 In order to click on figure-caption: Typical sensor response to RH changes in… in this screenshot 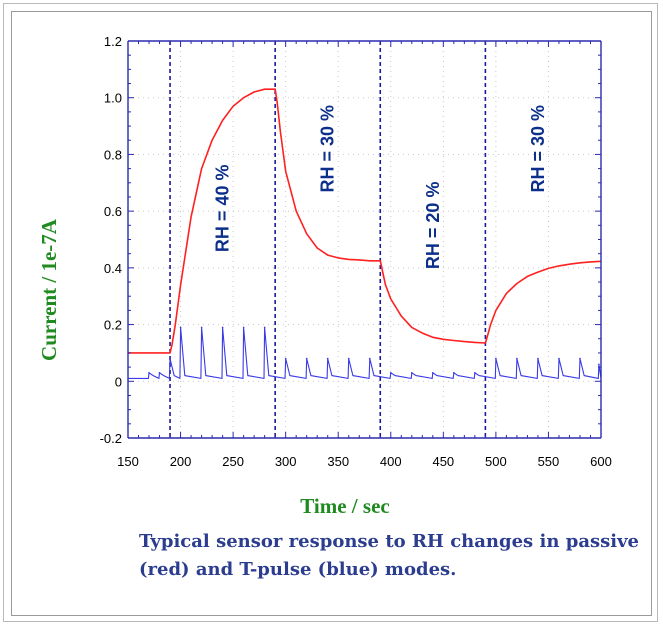, I will do `click(389, 555)`.